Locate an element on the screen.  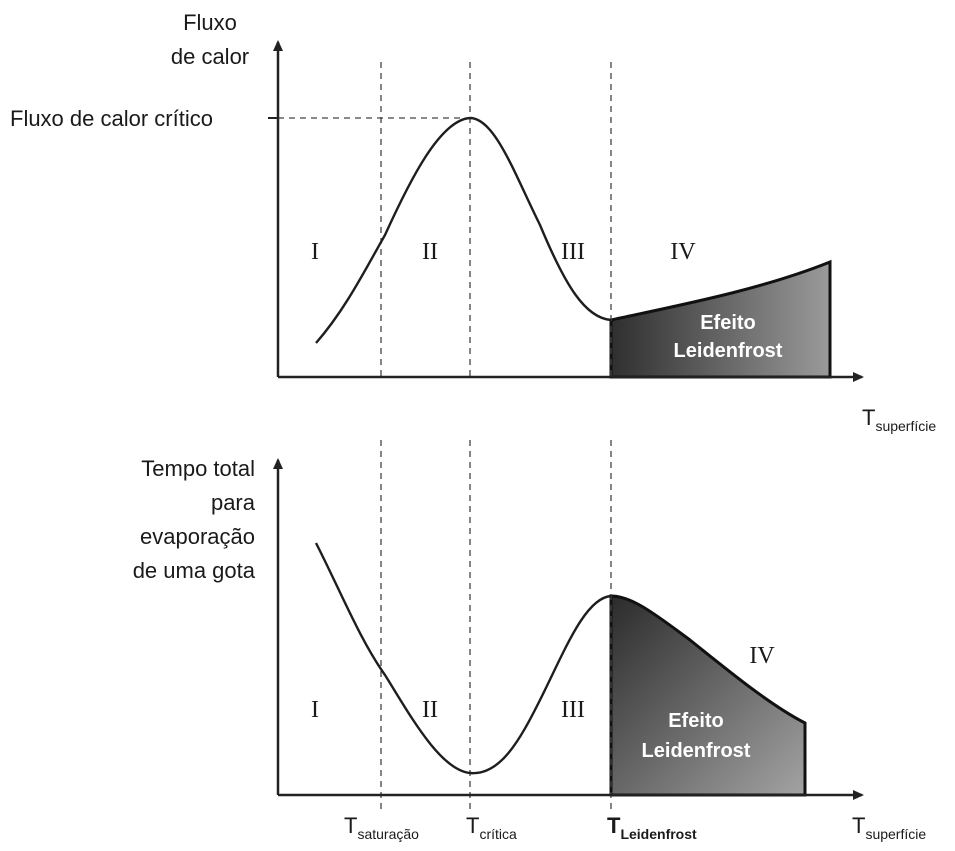
bottom-region-1: I is located at coordinates (315, 710).